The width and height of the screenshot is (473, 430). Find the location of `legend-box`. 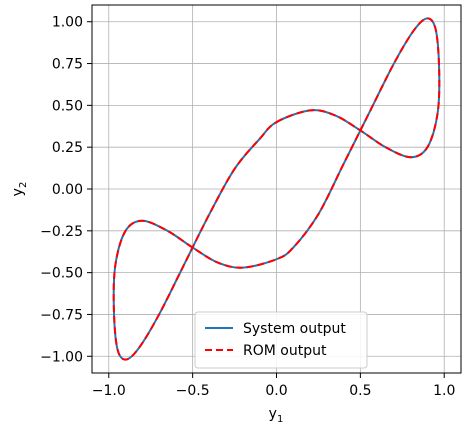

legend-box is located at coordinates (281, 340).